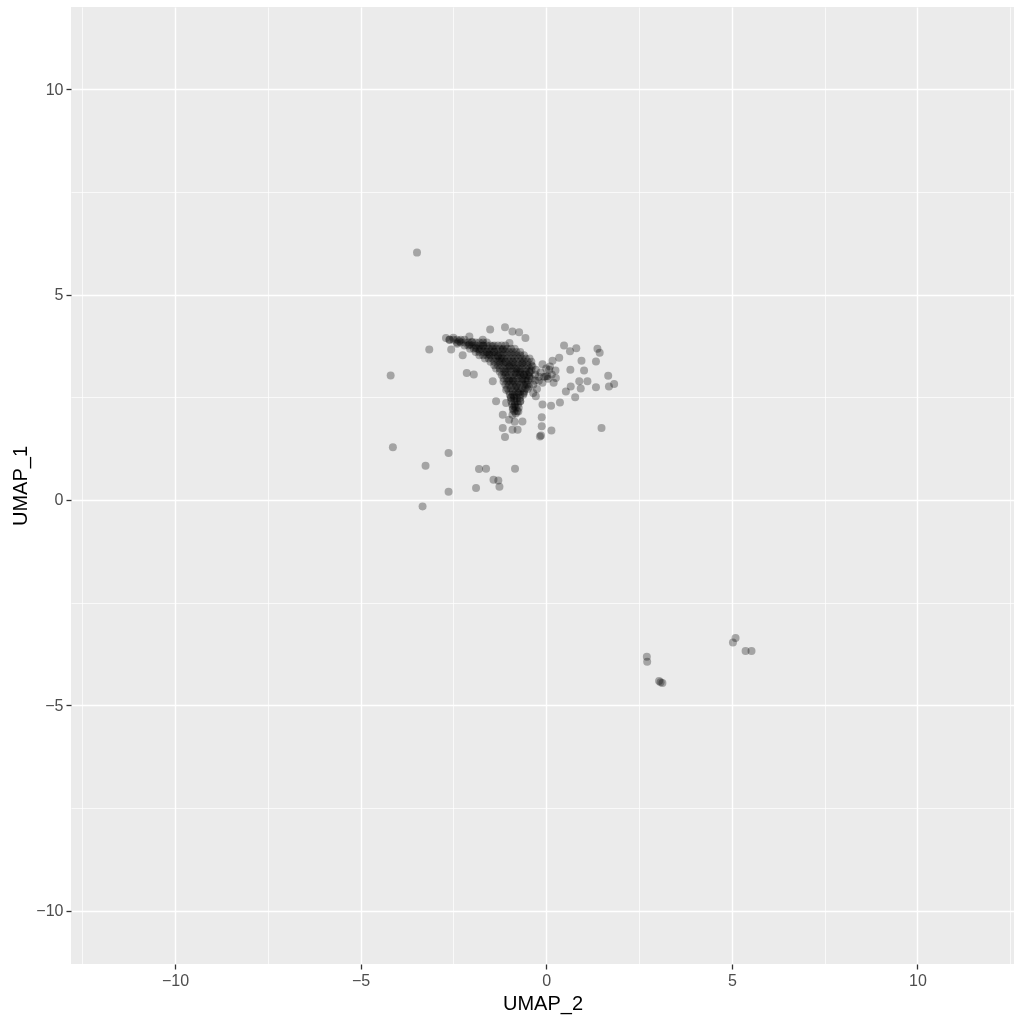 This screenshot has width=1022, height=1024. I want to click on y-tick-label: 5, so click(59, 295).